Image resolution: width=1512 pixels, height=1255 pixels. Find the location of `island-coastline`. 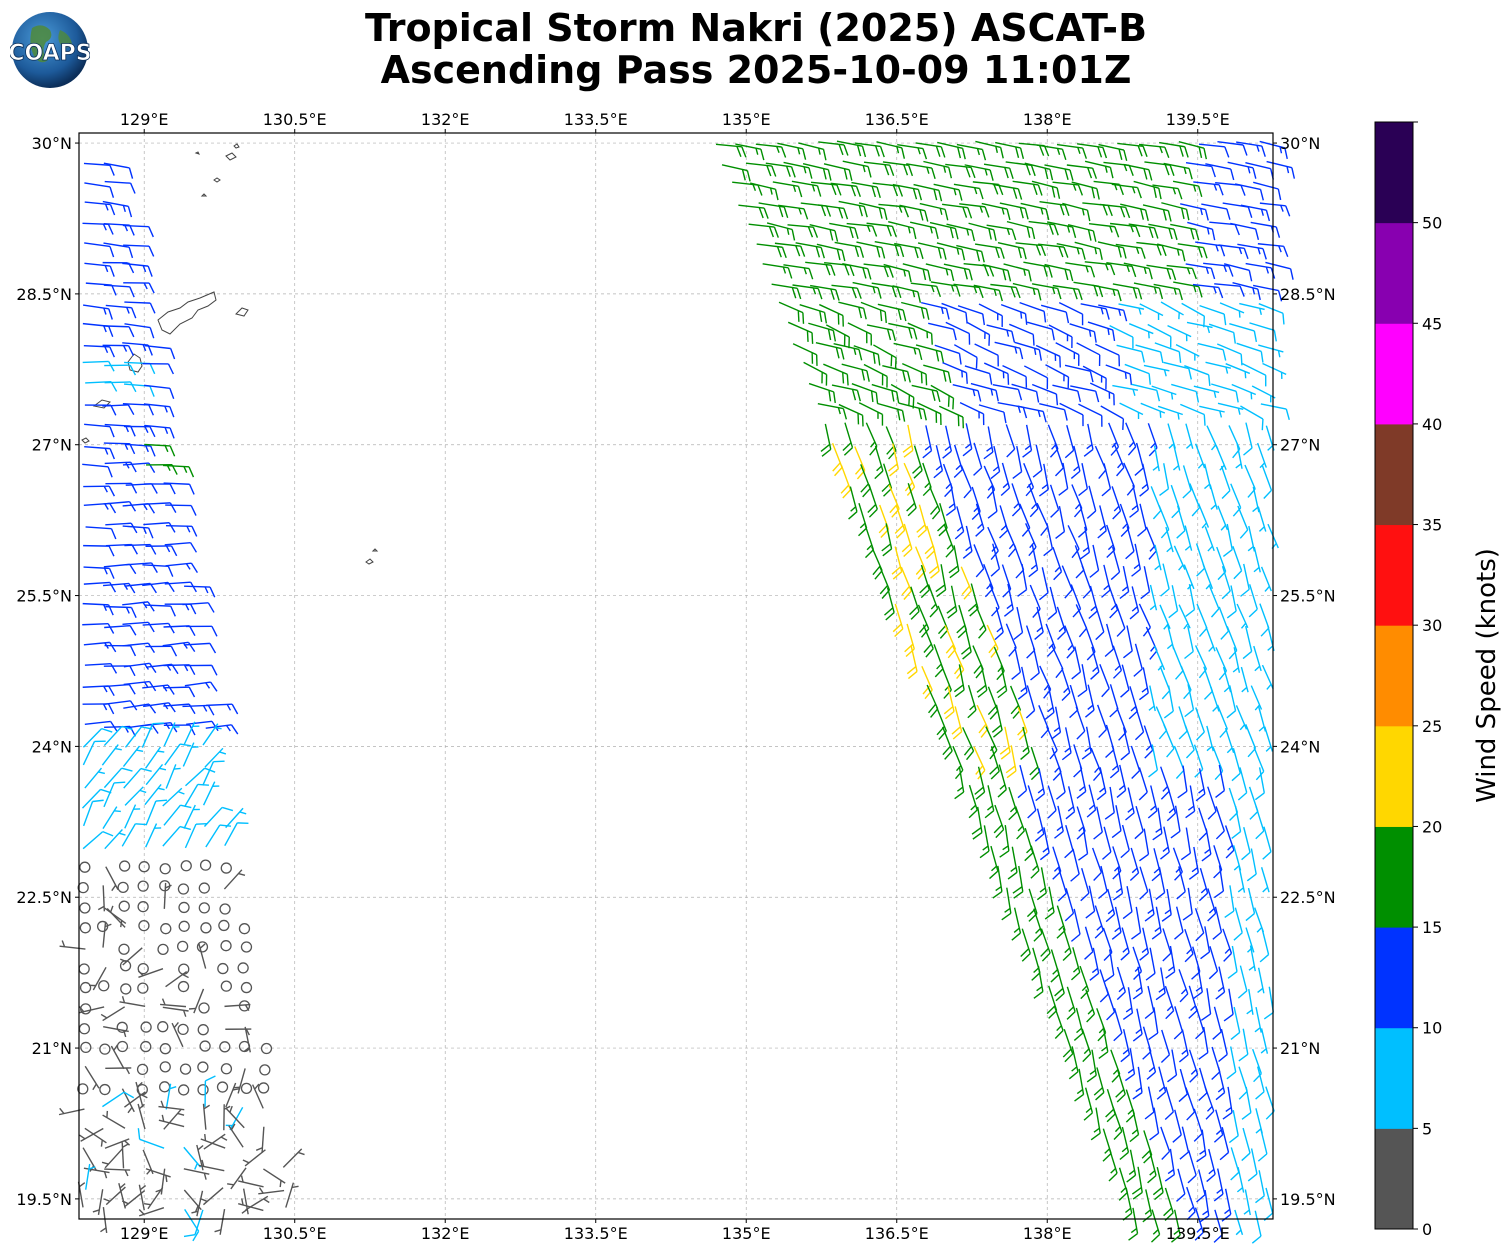

island-coastline is located at coordinates (242, 312).